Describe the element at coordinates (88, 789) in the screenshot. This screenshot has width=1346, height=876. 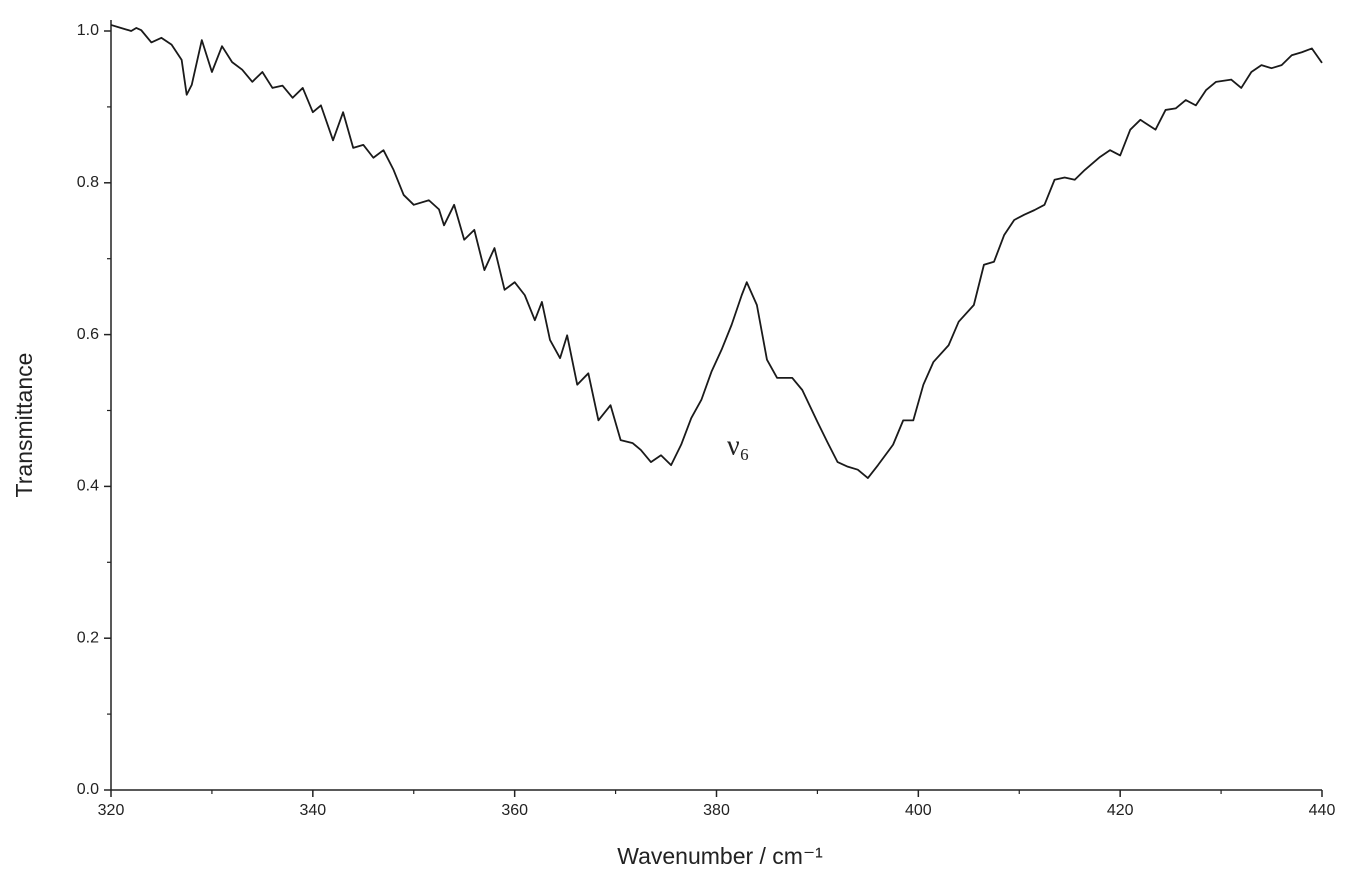
I see `y-tick-label: 0.0` at that location.